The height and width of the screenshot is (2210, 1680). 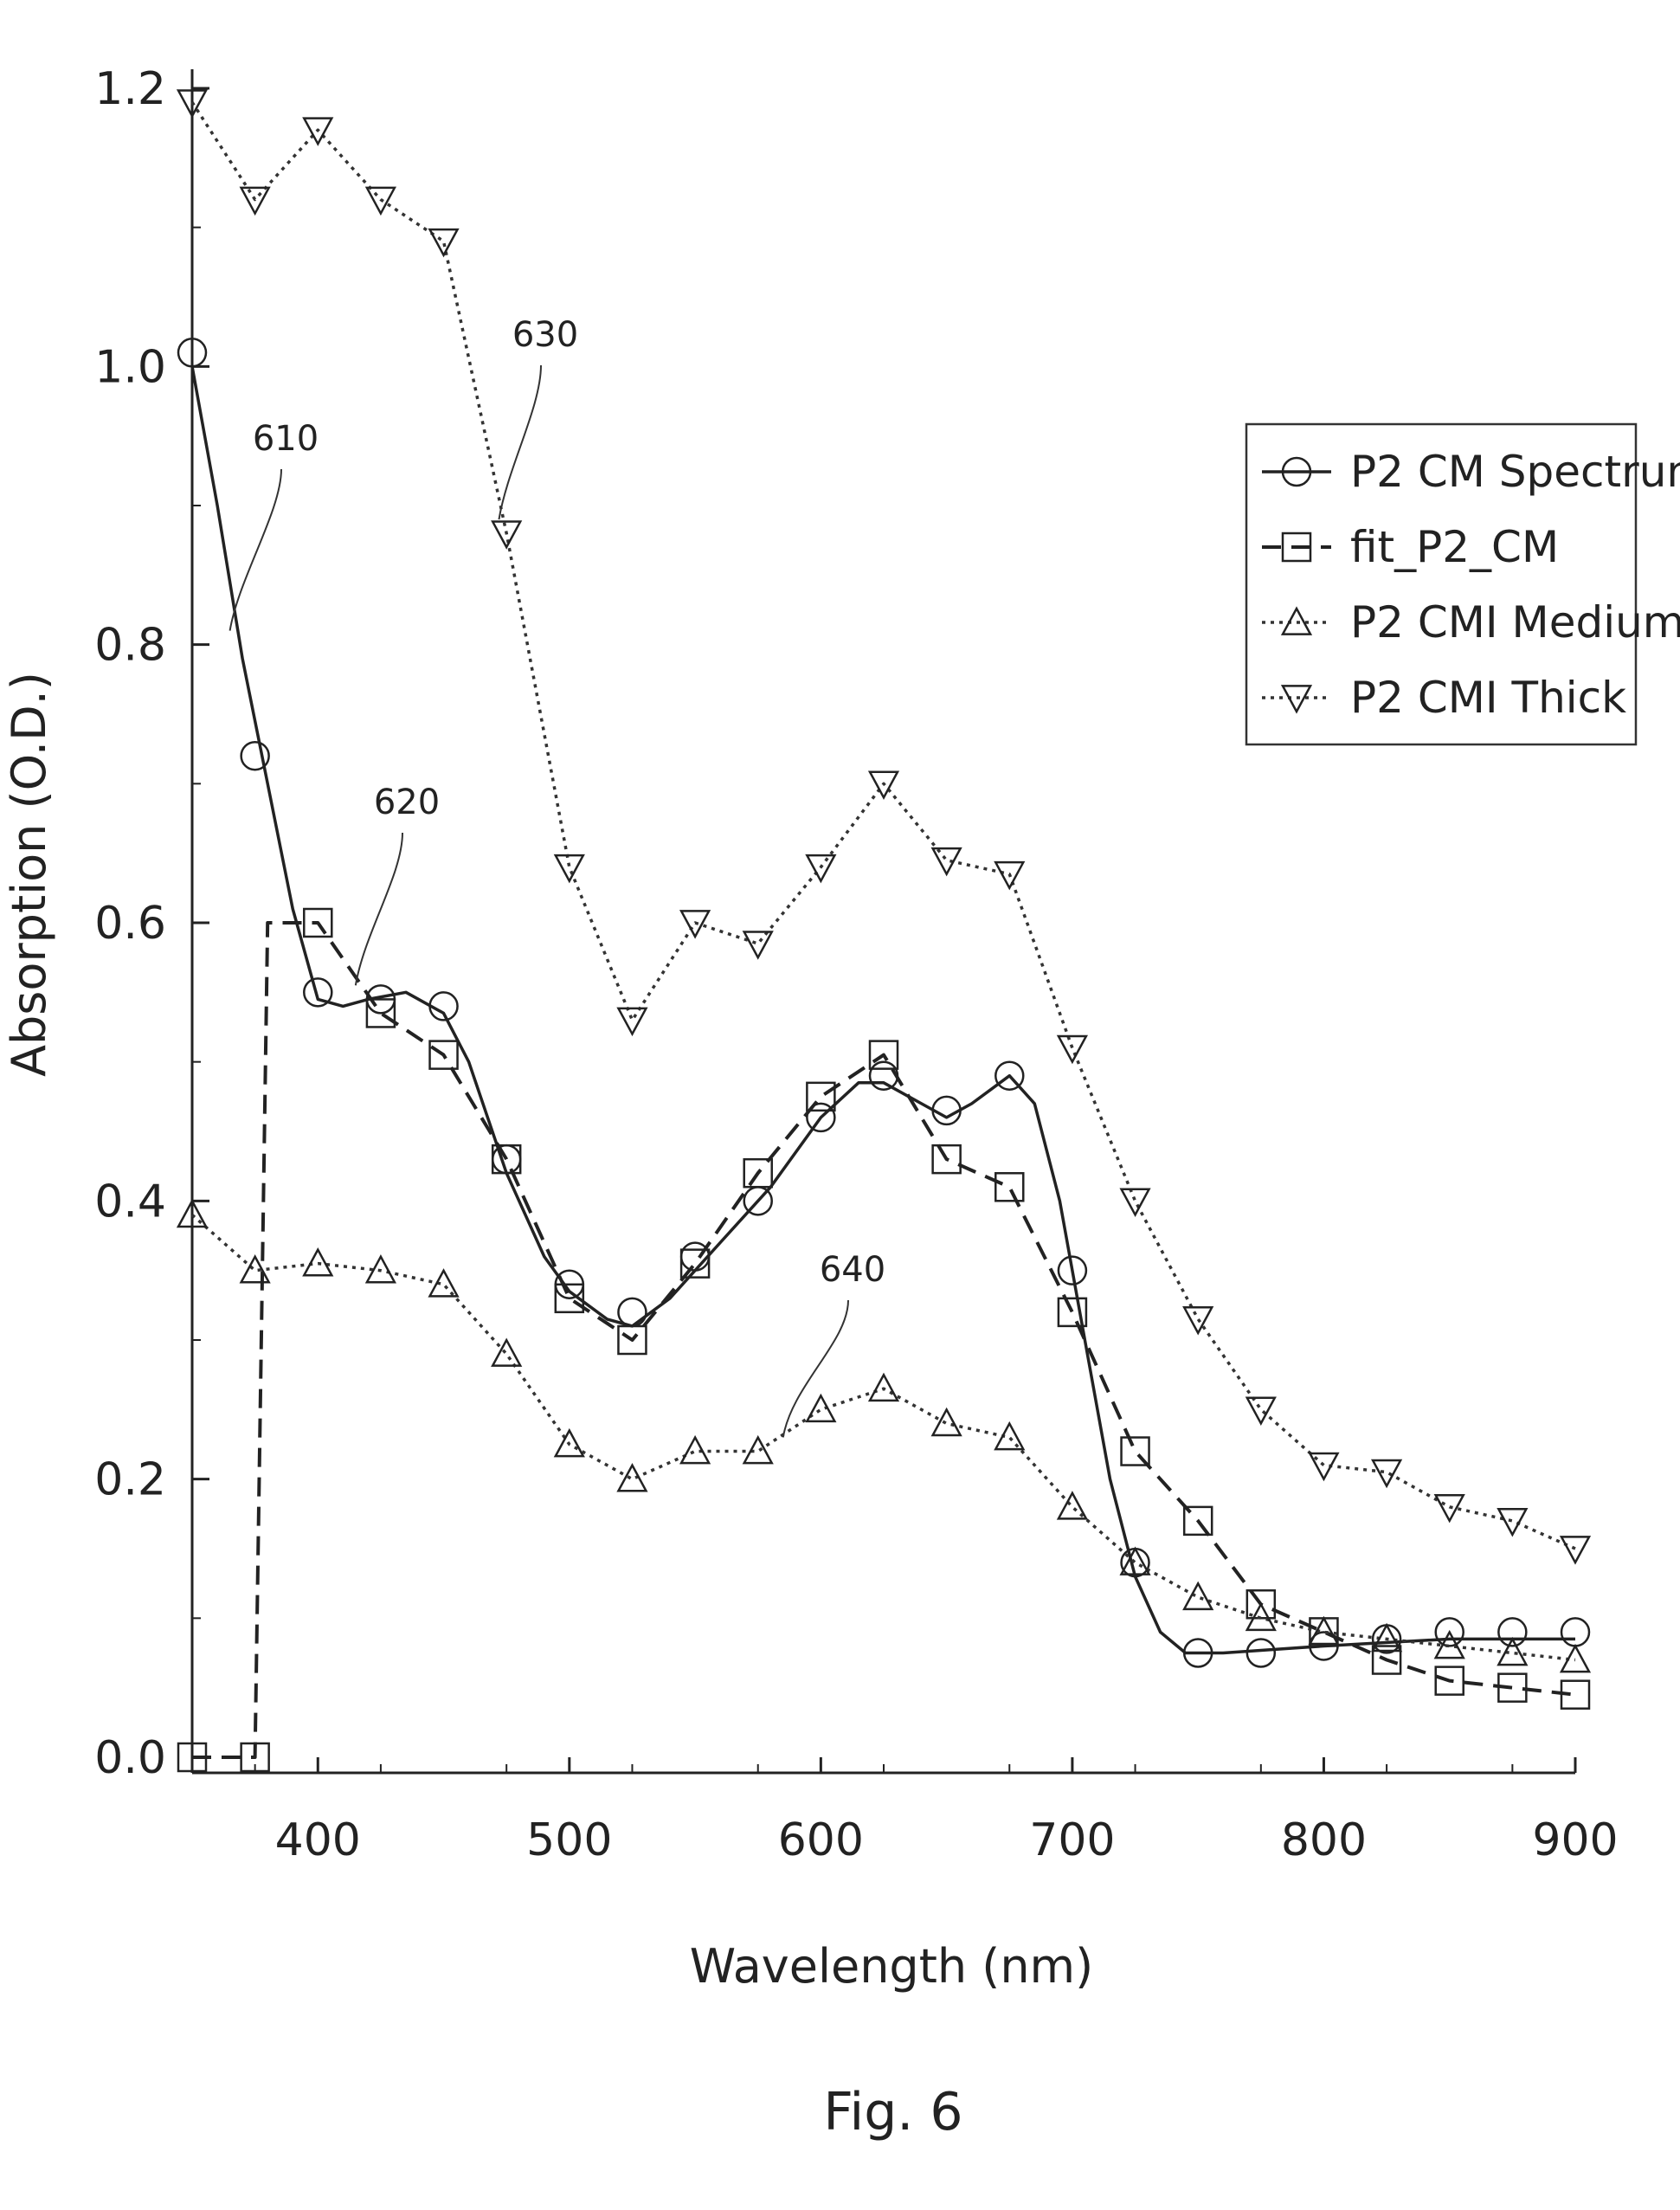 What do you see at coordinates (892, 2112) in the screenshot?
I see `figure-caption: Fig. 6` at bounding box center [892, 2112].